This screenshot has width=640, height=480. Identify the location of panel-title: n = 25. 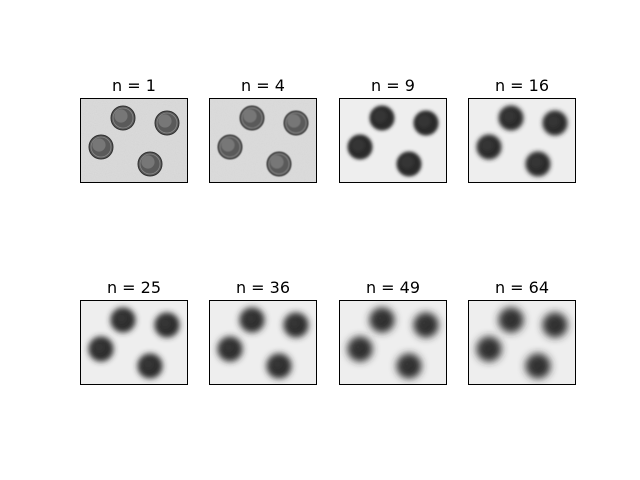
(134, 287).